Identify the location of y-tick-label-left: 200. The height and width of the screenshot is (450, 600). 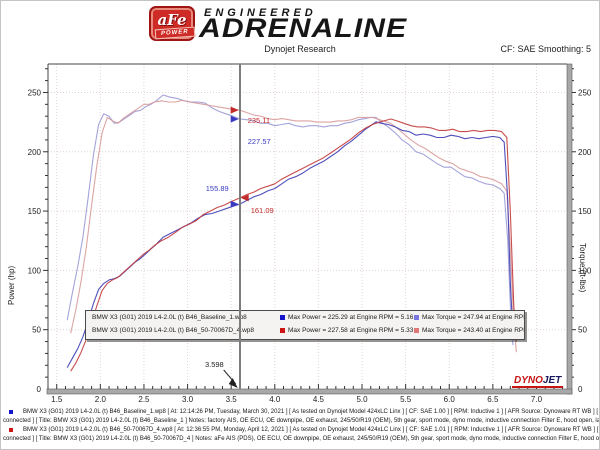
(35, 152).